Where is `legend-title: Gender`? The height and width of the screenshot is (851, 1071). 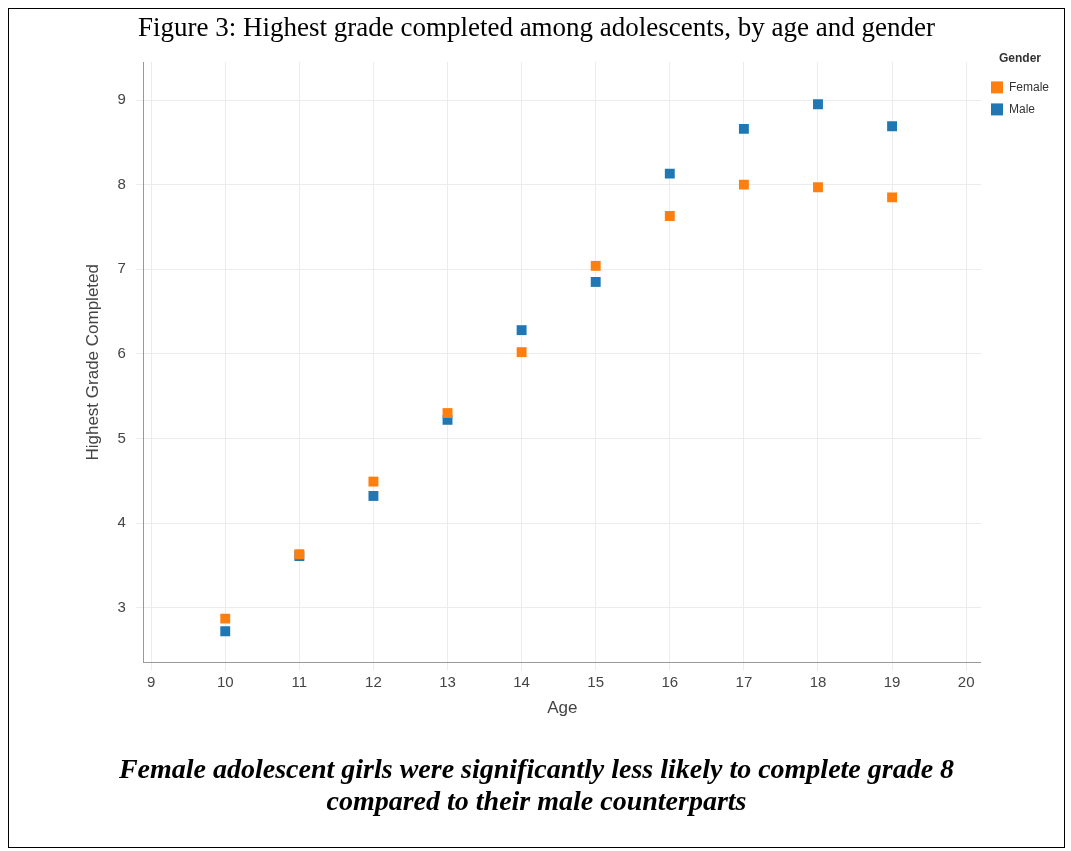 legend-title: Gender is located at coordinates (1020, 58).